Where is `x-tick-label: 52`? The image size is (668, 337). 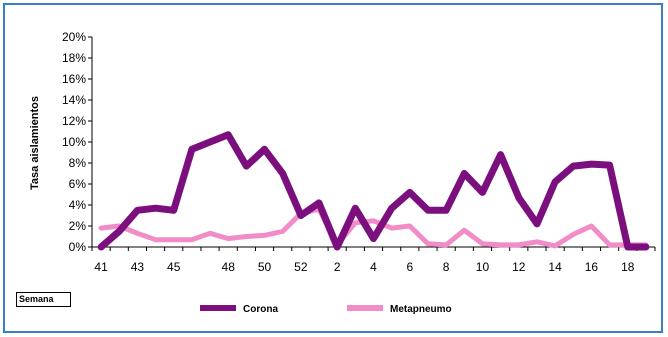
x-tick-label: 52 is located at coordinates (301, 267).